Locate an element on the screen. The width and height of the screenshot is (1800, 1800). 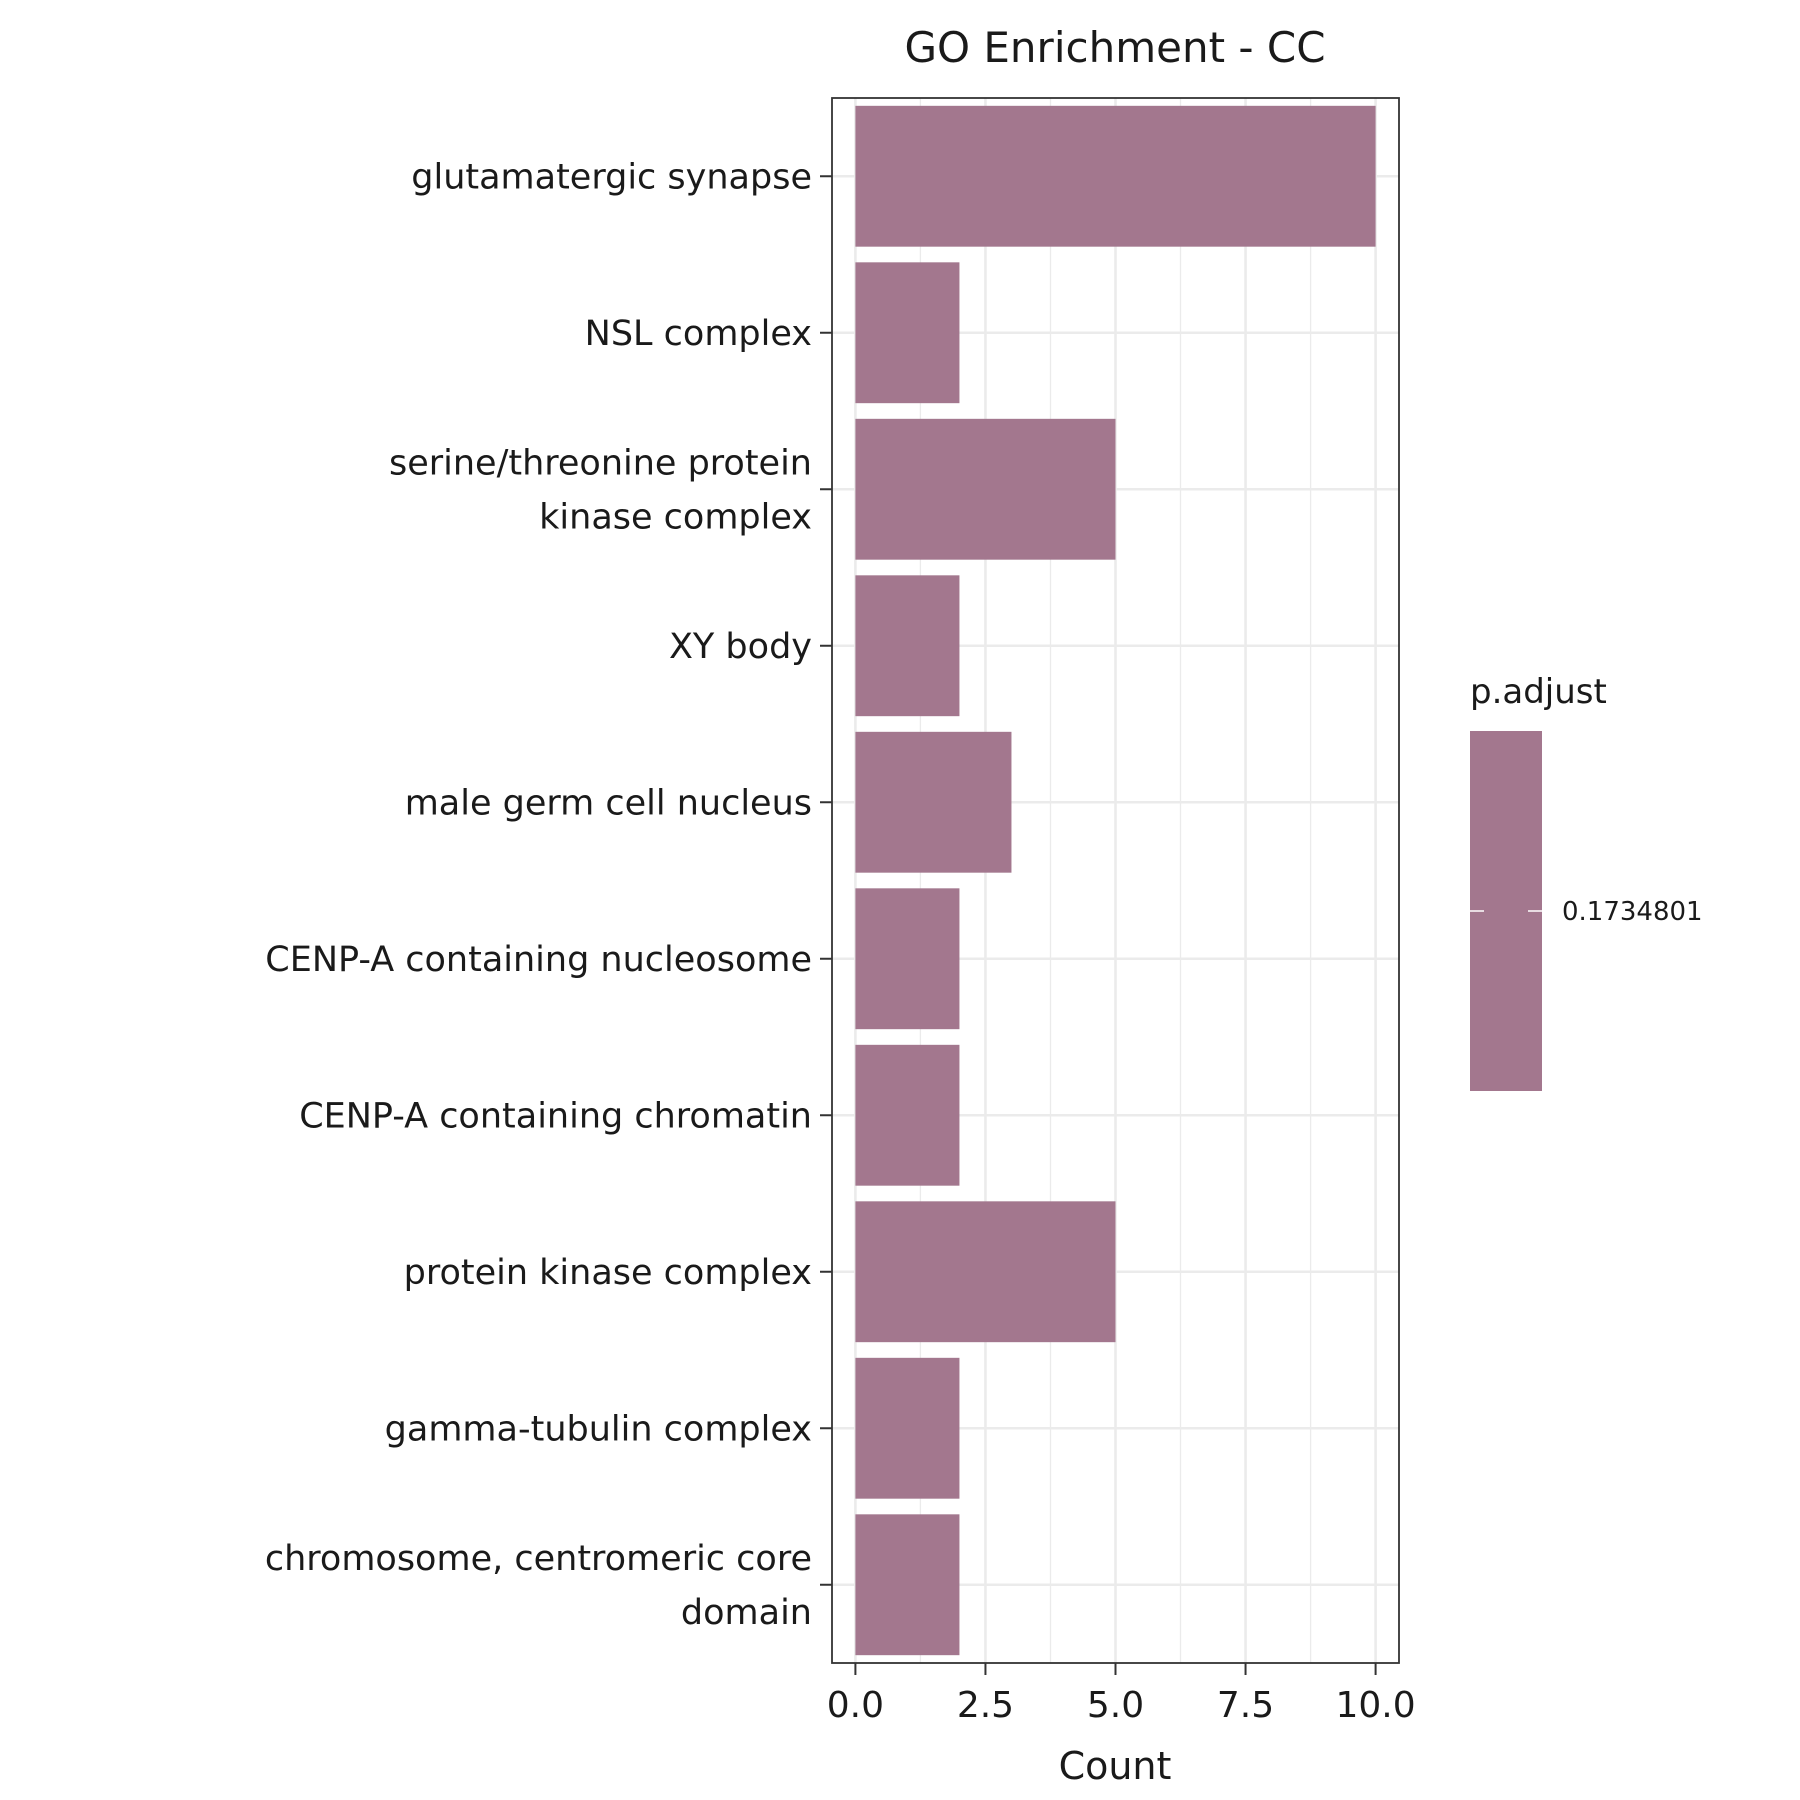
legend-value-label: 0.1734801 is located at coordinates (1632, 912).